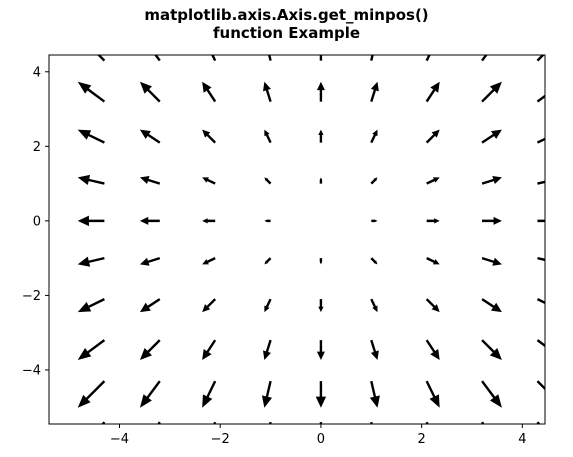 Image resolution: width=573 pixels, height=457 pixels. I want to click on x-tick-label: 4, so click(522, 439).